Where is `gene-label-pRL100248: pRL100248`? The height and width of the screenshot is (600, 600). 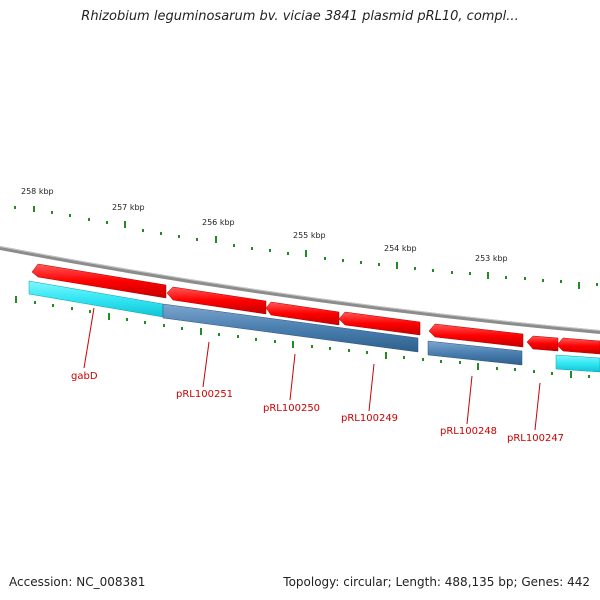
gene-label-pRL100248: pRL100248 is located at coordinates (468, 431).